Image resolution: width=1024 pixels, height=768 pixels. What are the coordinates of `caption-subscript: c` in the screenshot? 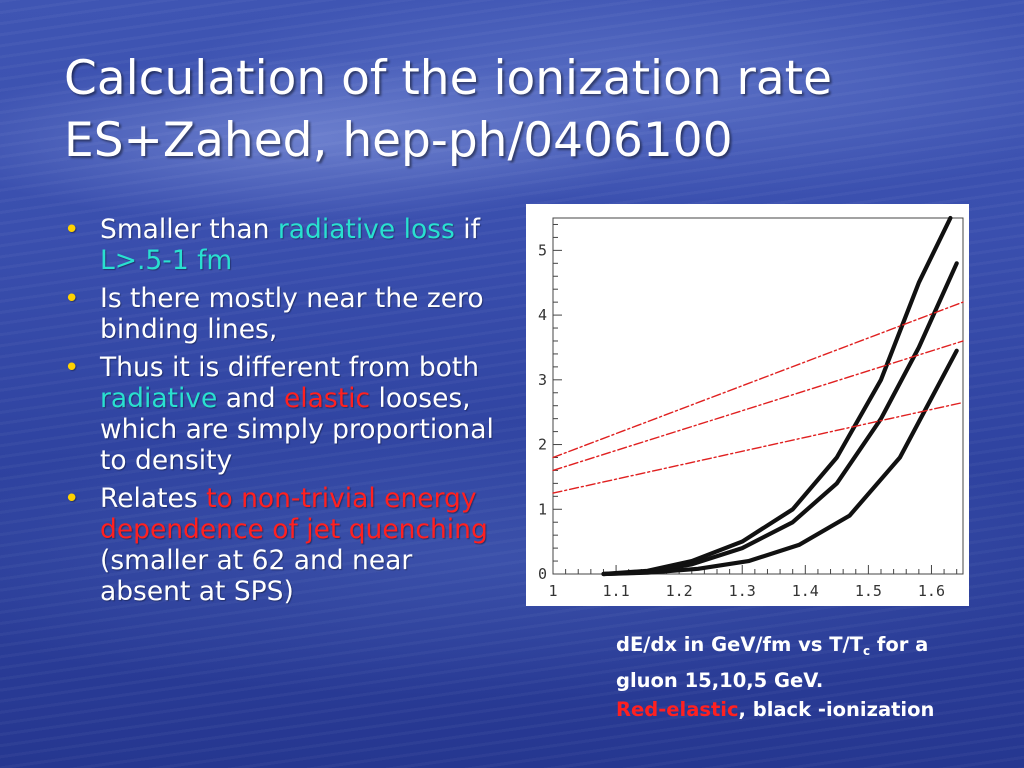 It's located at (866, 651).